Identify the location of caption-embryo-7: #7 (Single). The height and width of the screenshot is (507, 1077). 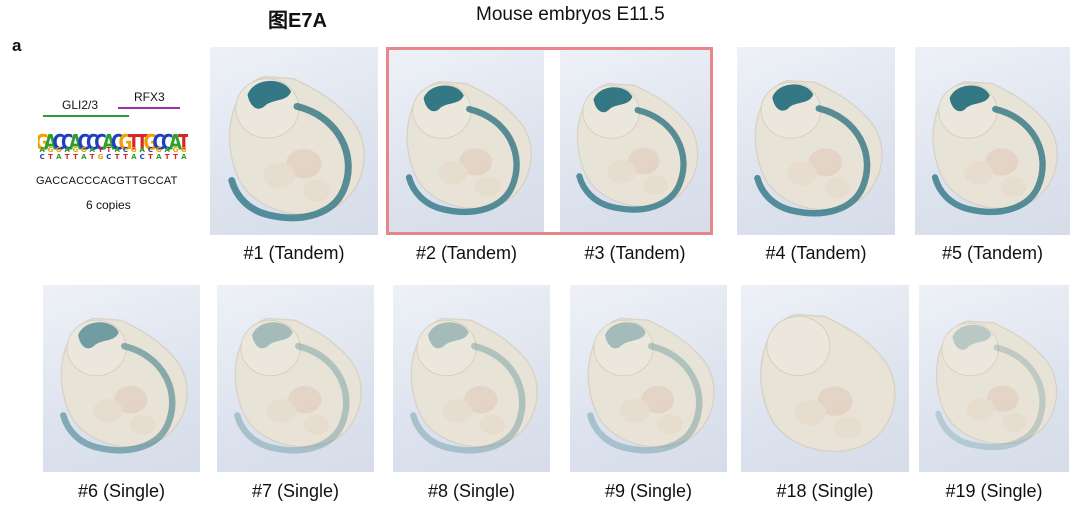
(295, 491).